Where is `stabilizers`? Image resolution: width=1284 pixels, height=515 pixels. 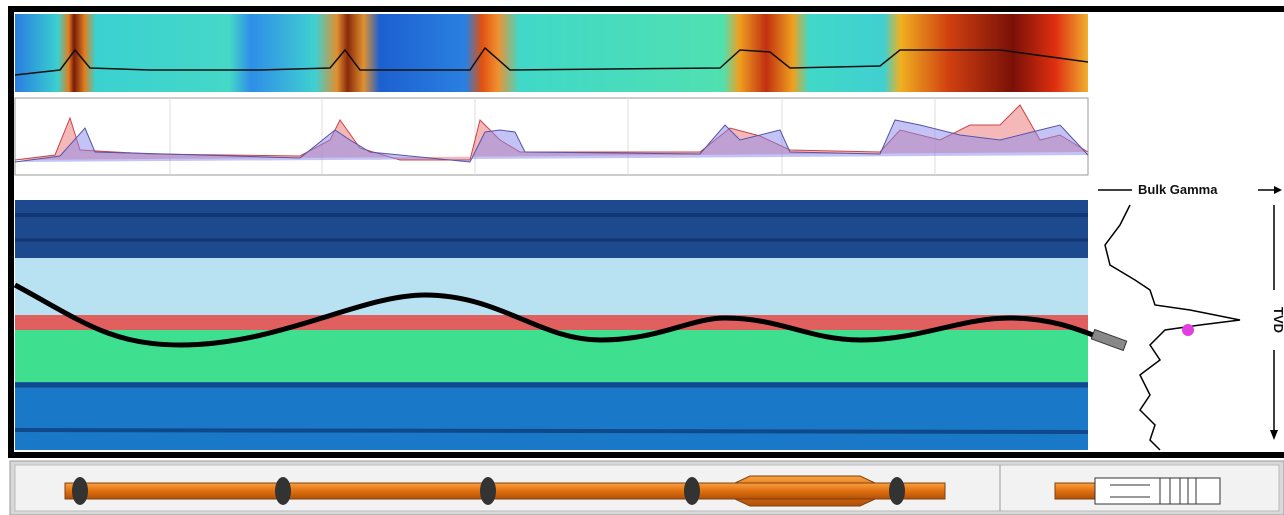 stabilizers is located at coordinates (488, 491).